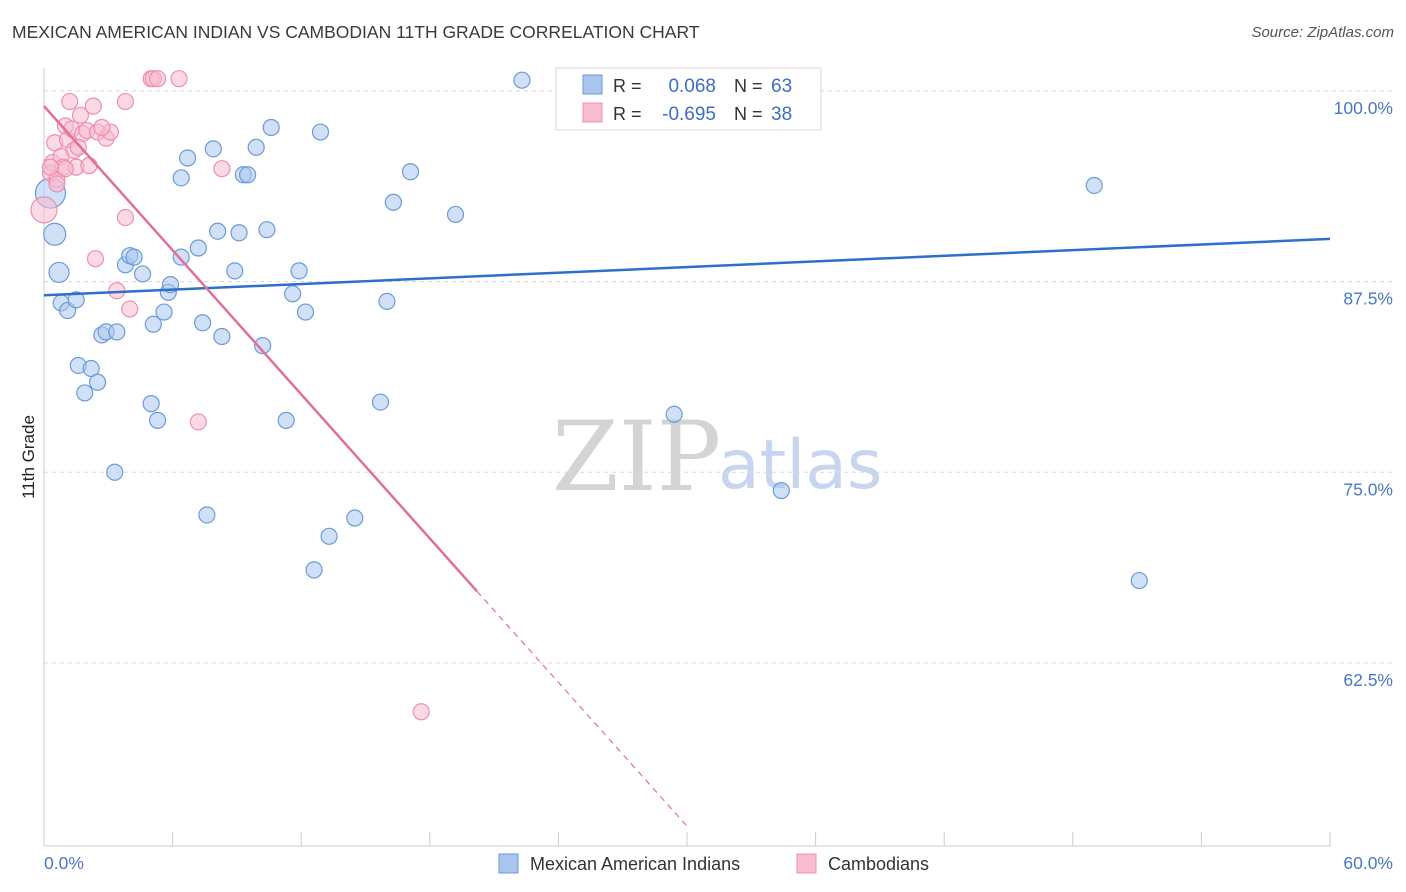 The width and height of the screenshot is (1406, 892). Describe the element at coordinates (1322, 32) in the screenshot. I see `chart-source: Source: ZipAtlas.com` at that location.